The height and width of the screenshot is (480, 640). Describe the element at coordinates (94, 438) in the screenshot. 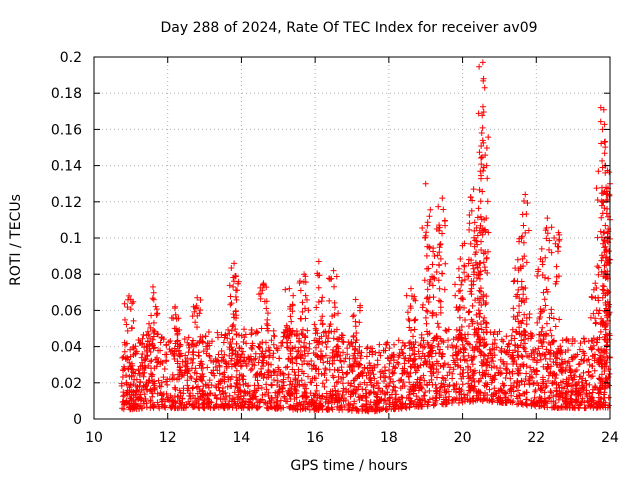

I see `x-tick-label: 10` at that location.